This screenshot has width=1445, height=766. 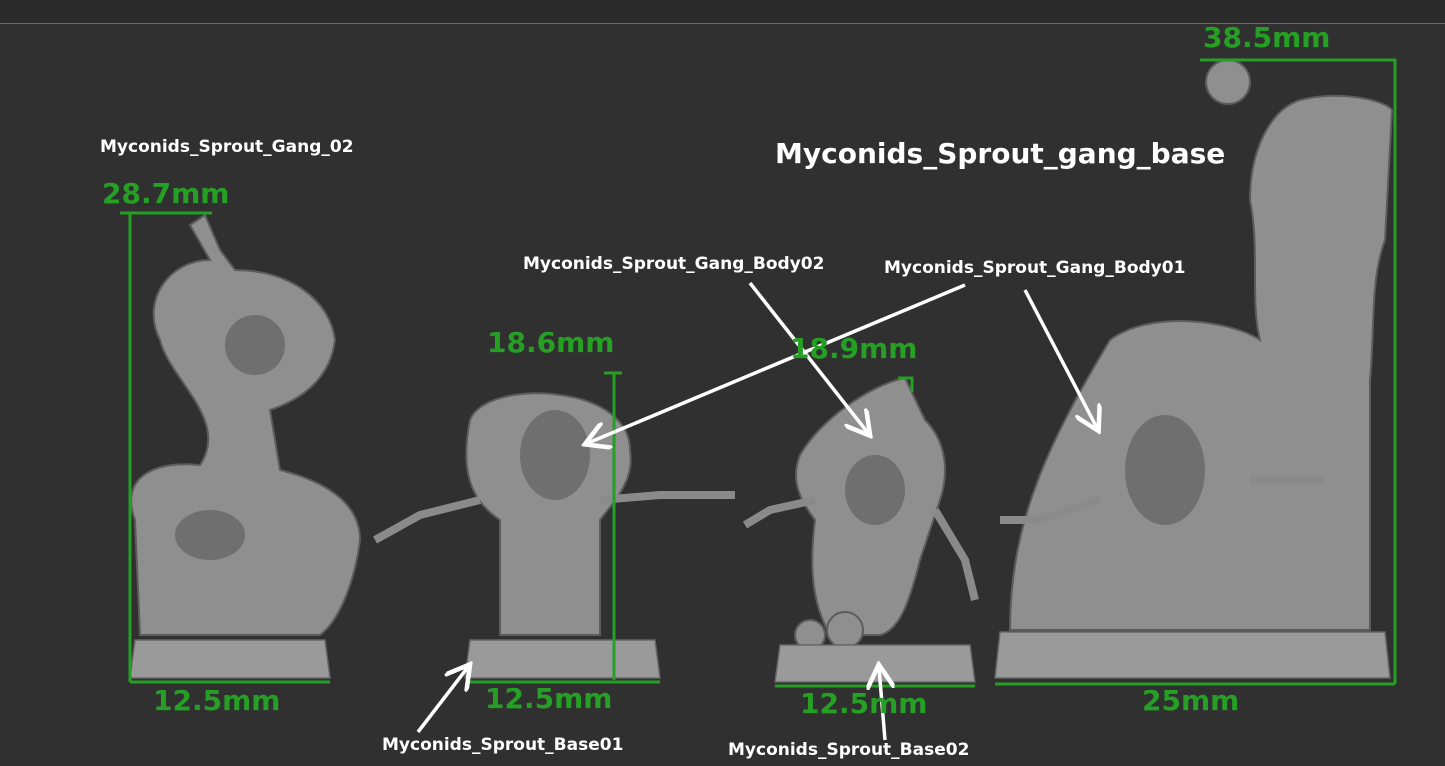 What do you see at coordinates (1060, 358) in the screenshot?
I see `arrow-body01-right` at bounding box center [1060, 358].